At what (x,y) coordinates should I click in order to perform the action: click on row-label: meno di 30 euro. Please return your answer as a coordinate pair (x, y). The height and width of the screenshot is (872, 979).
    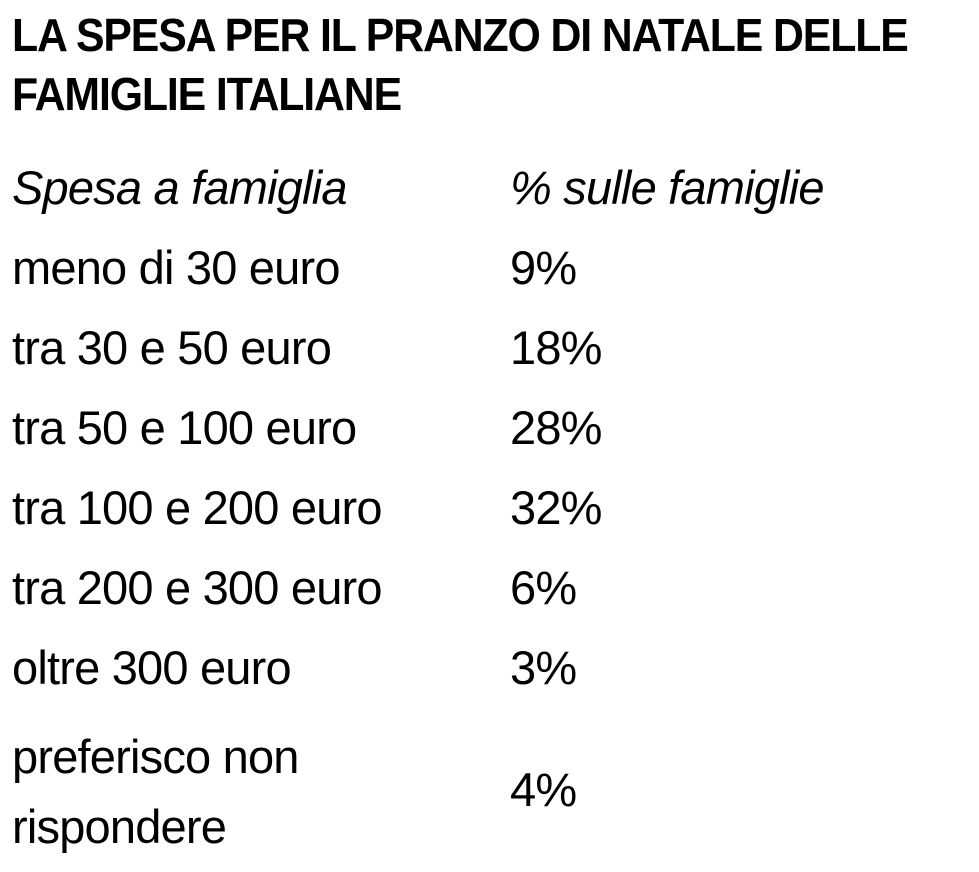
    Looking at the image, I should click on (176, 267).